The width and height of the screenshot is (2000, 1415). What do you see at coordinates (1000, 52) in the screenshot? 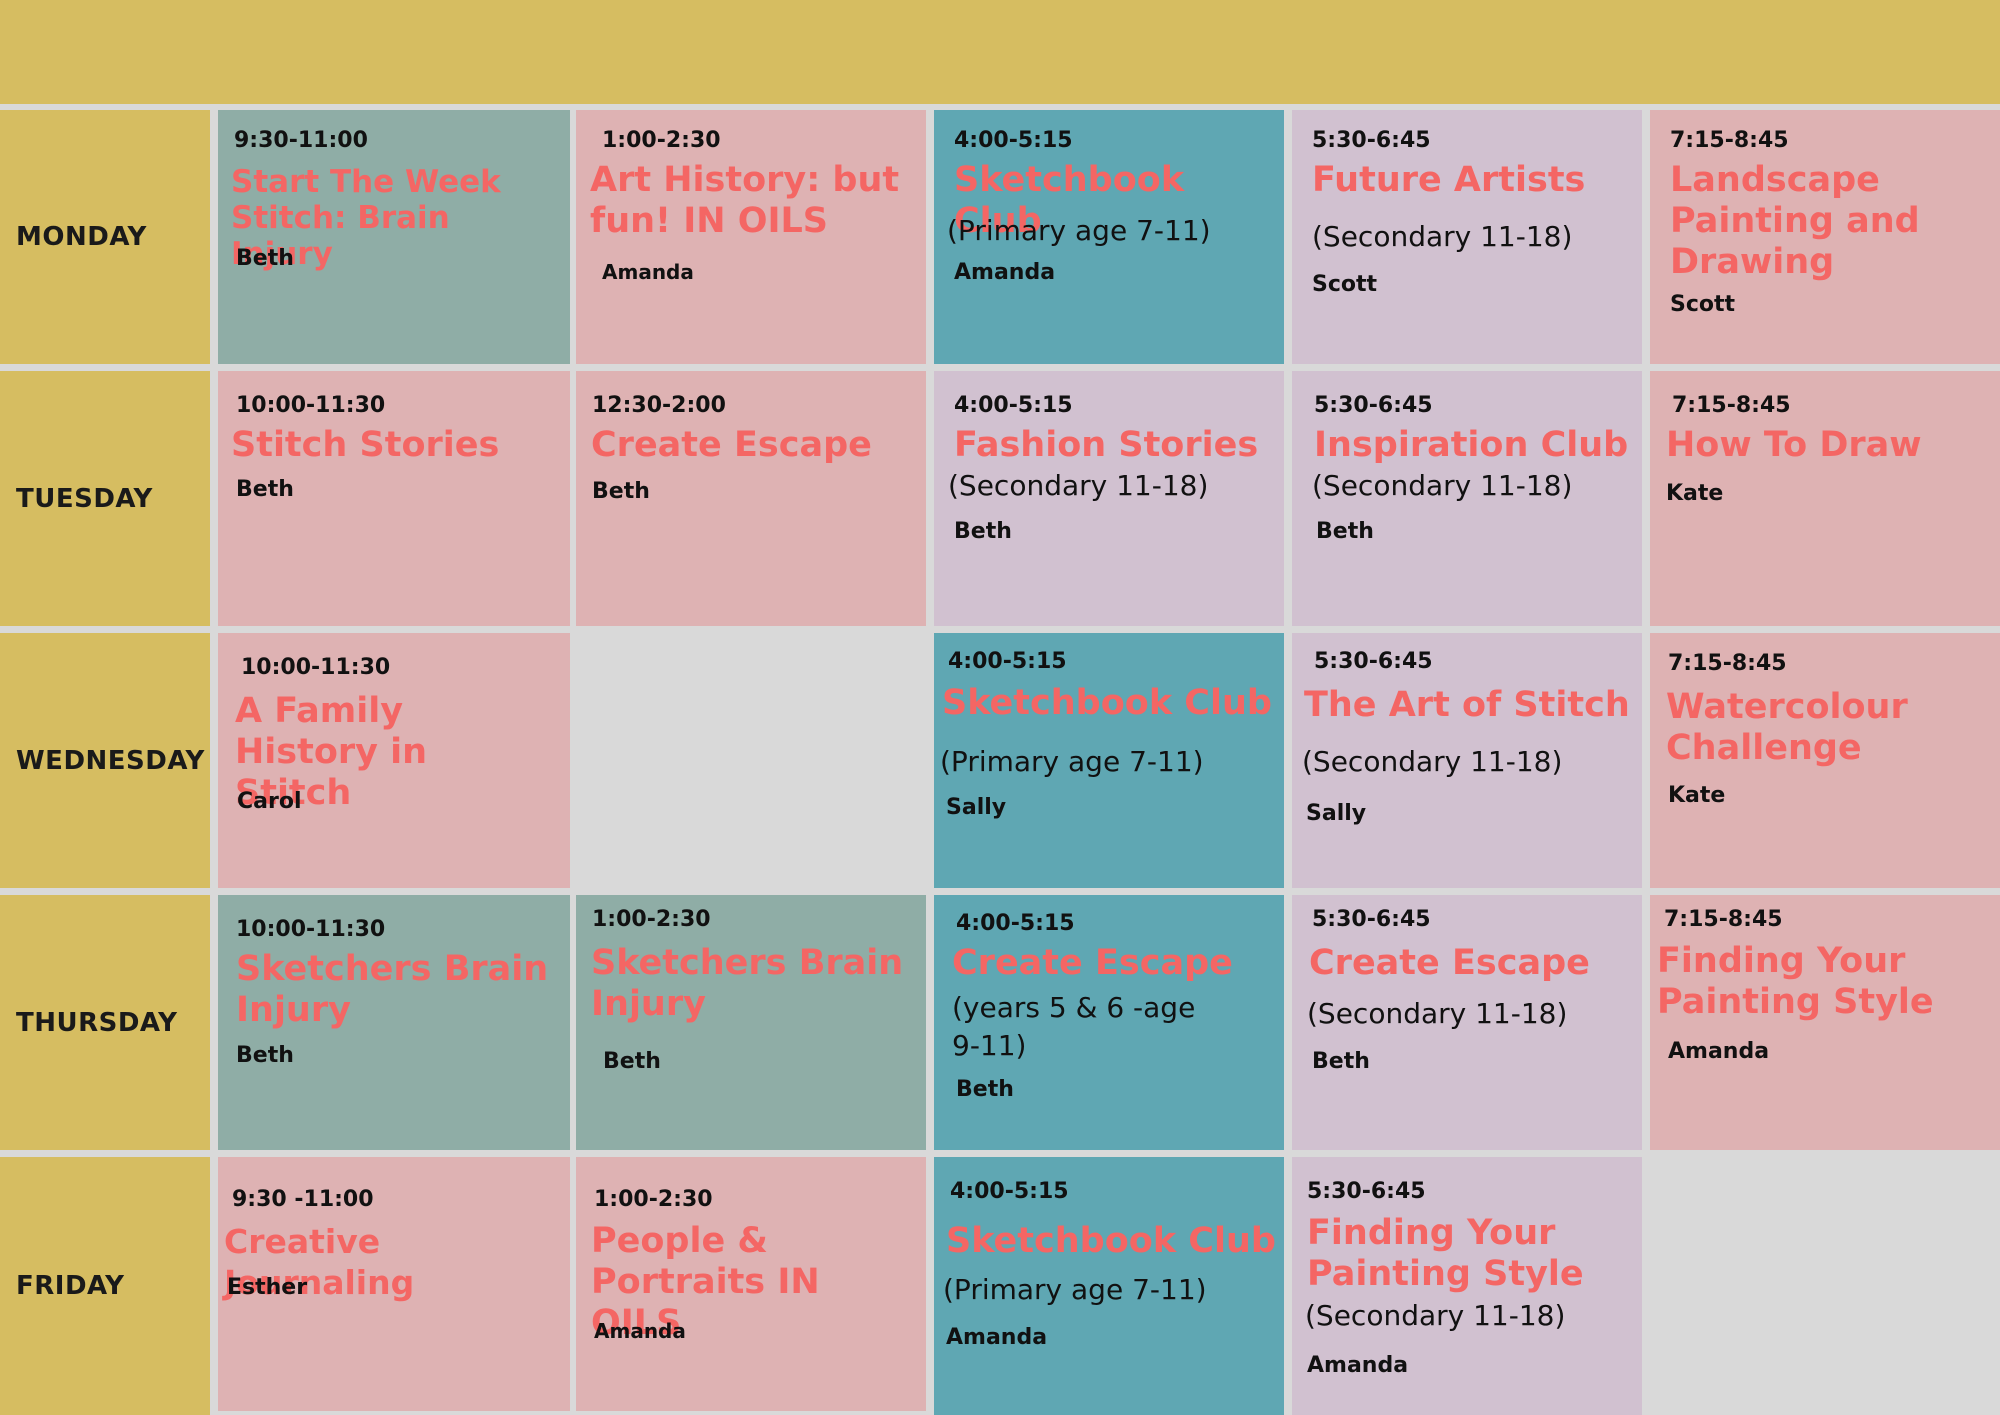
I see `header-band` at bounding box center [1000, 52].